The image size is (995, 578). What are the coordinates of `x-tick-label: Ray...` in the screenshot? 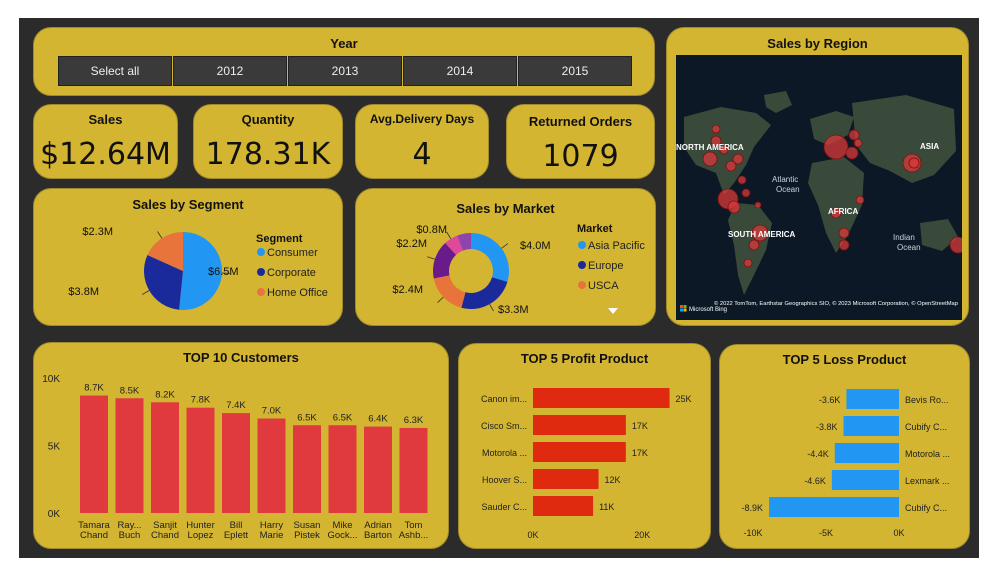 It's located at (129, 525).